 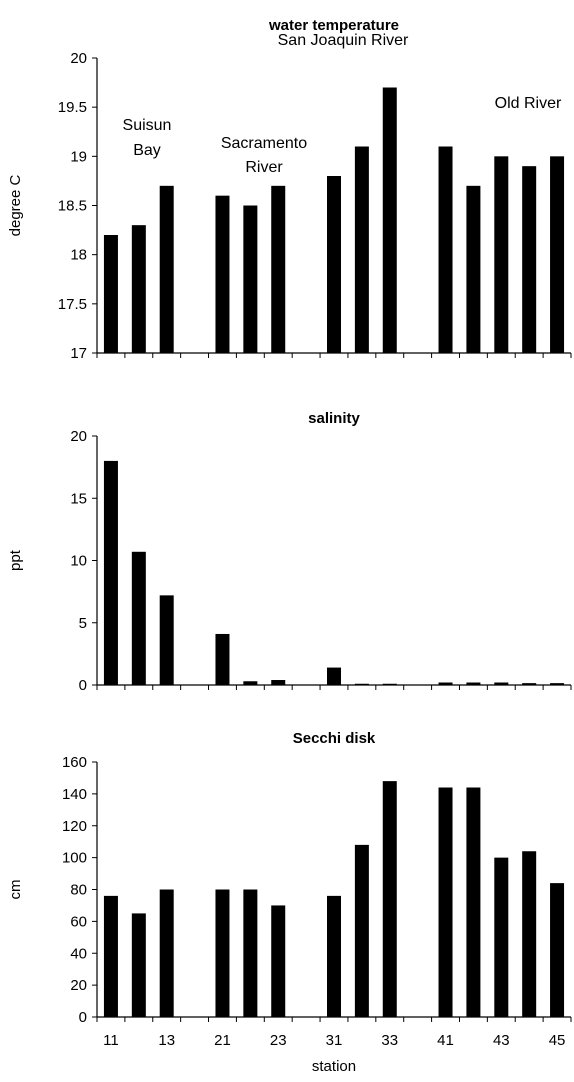 What do you see at coordinates (78, 890) in the screenshot?
I see `y-tick-label: 80` at bounding box center [78, 890].